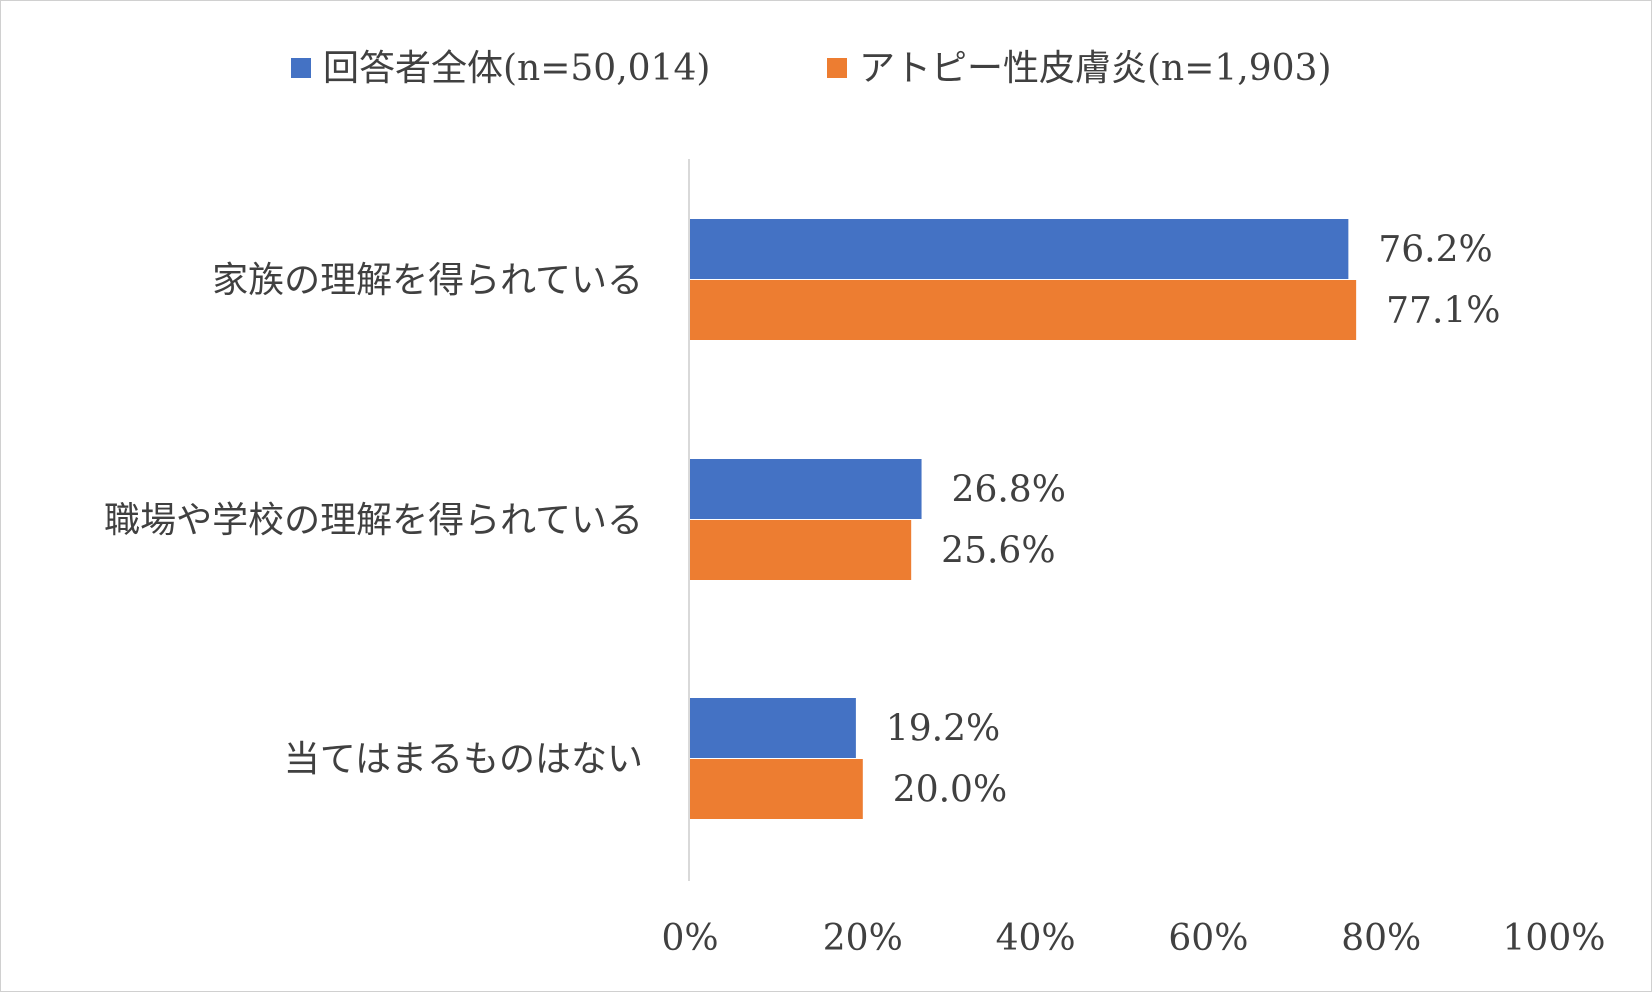 The height and width of the screenshot is (996, 1652). Describe the element at coordinates (516, 68) in the screenshot. I see `legend-label-0: 回答者全体(n=50,014)` at that location.